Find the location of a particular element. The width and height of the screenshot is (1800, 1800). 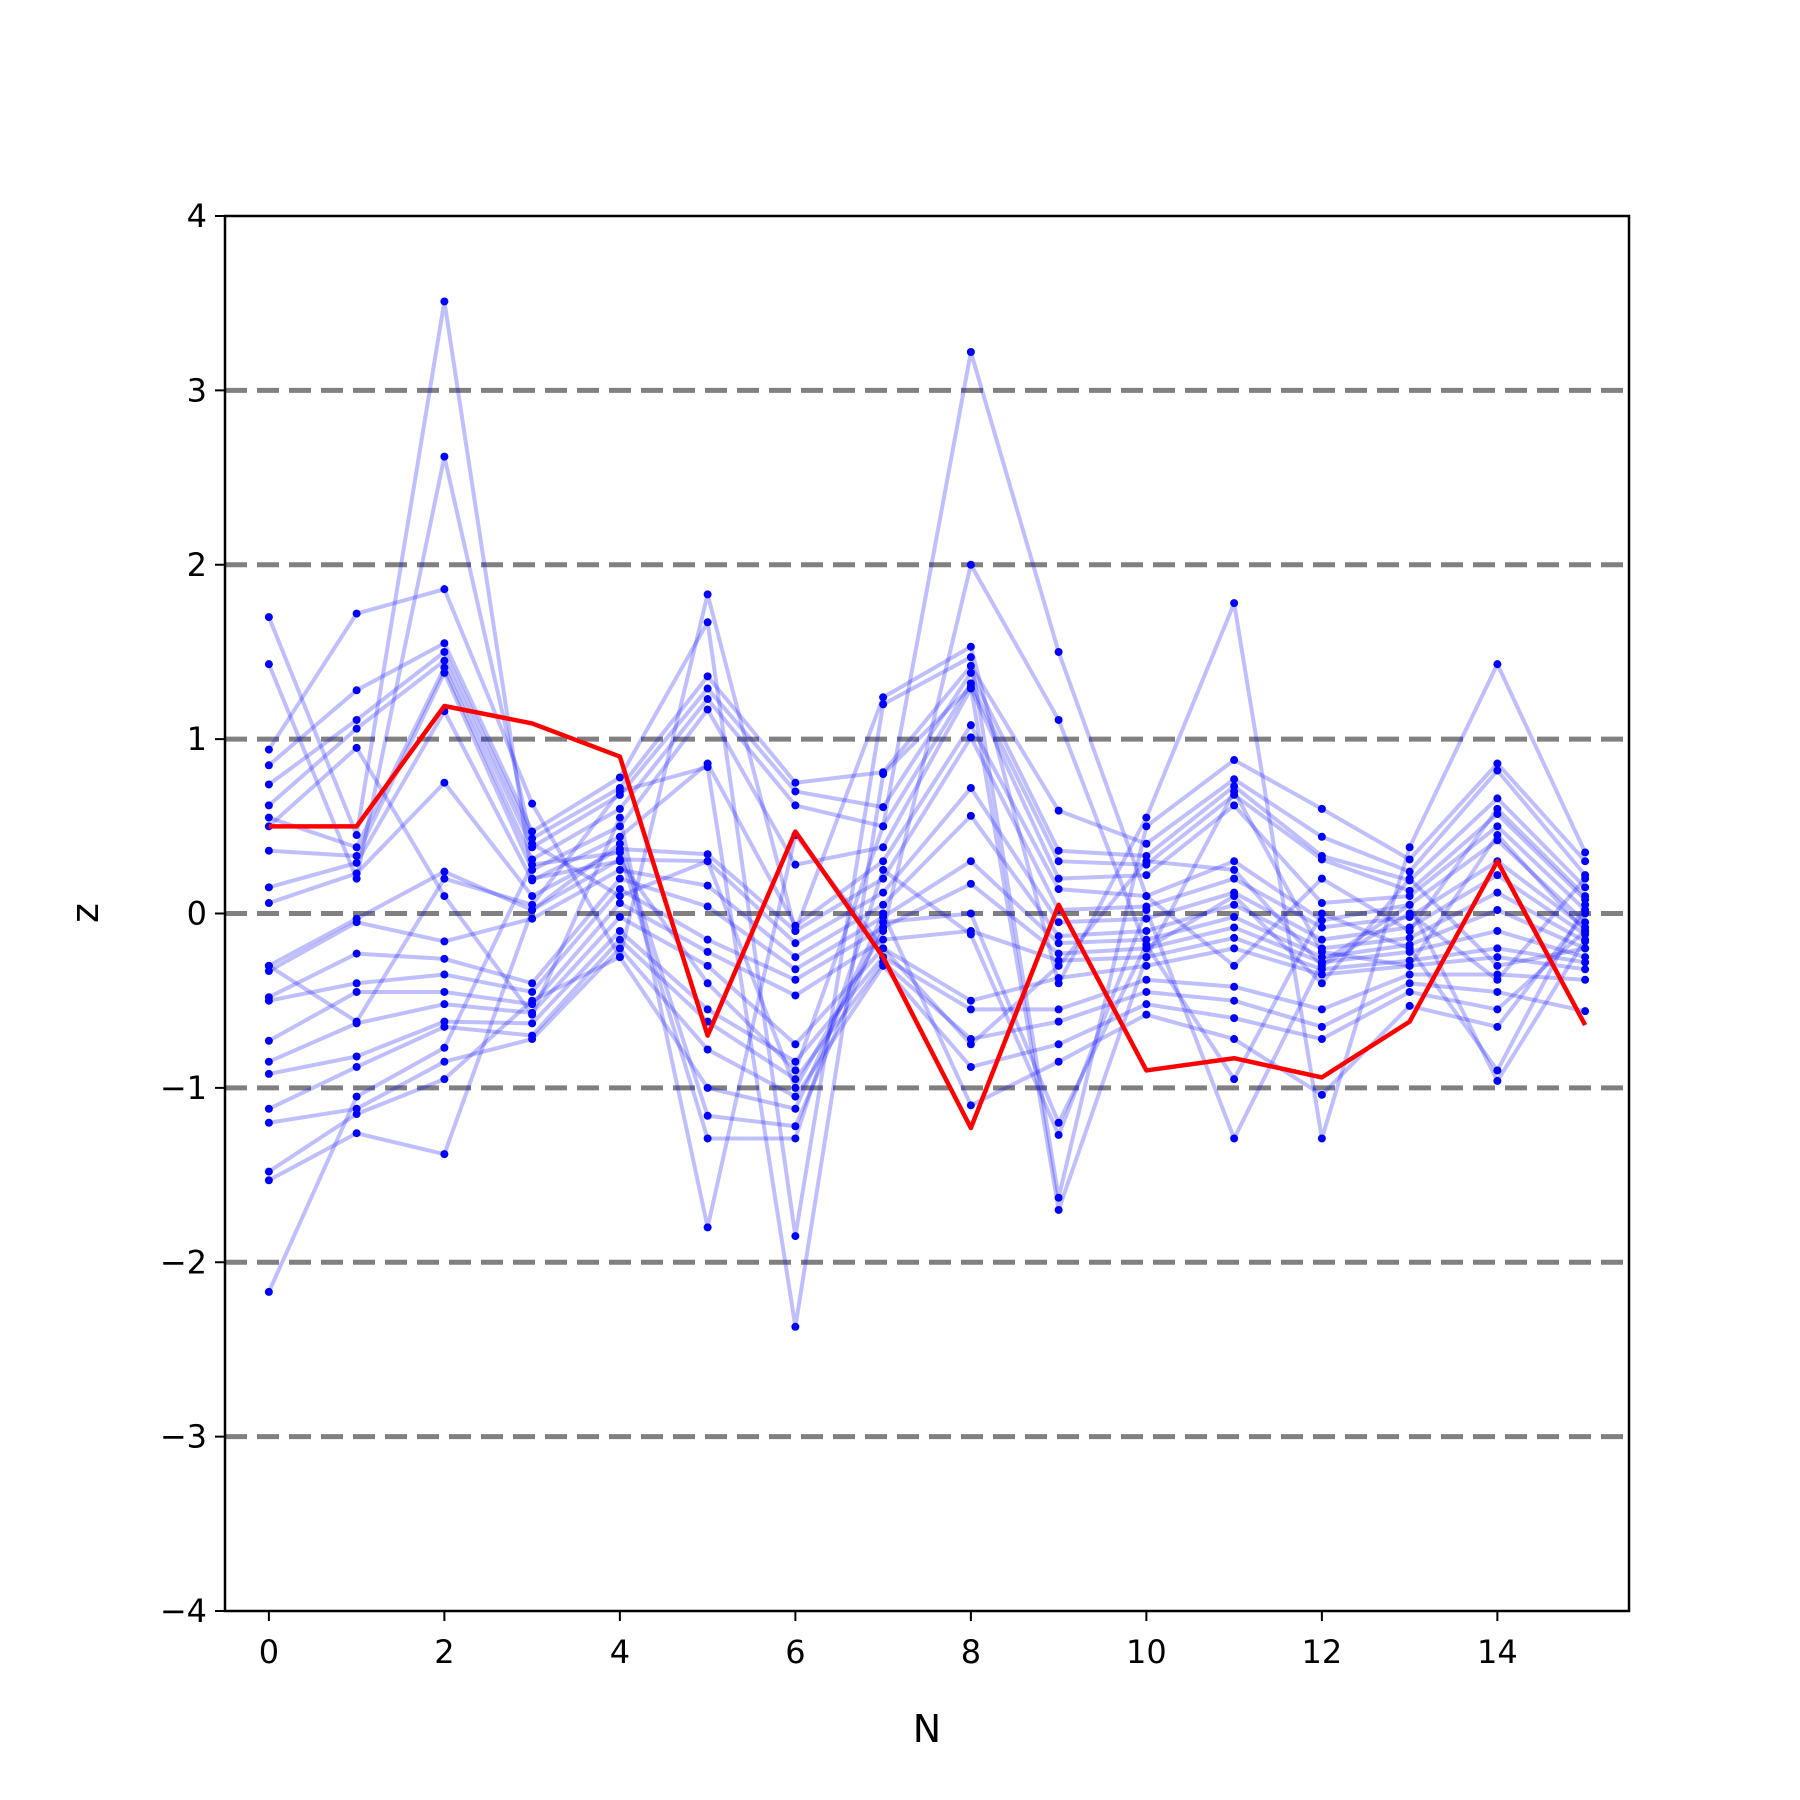

x-tick-label: 0 is located at coordinates (269, 1652).